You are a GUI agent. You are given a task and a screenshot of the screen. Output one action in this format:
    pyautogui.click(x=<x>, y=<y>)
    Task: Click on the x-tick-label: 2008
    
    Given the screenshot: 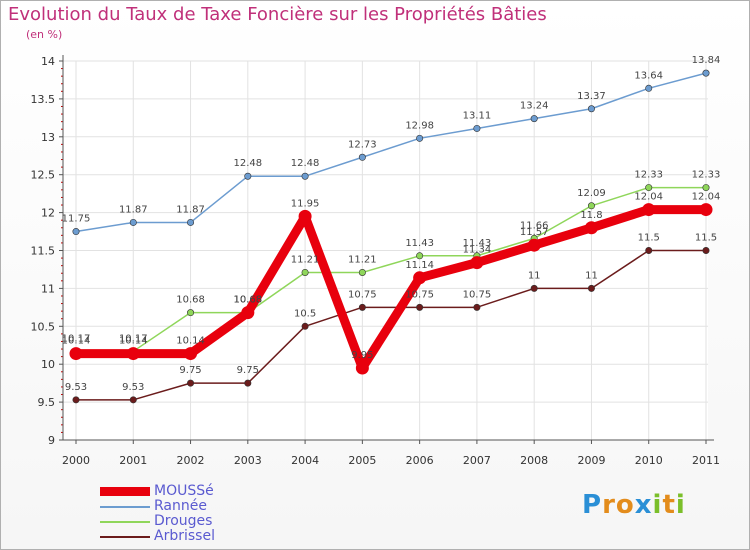 What is the action you would take?
    pyautogui.click(x=534, y=460)
    